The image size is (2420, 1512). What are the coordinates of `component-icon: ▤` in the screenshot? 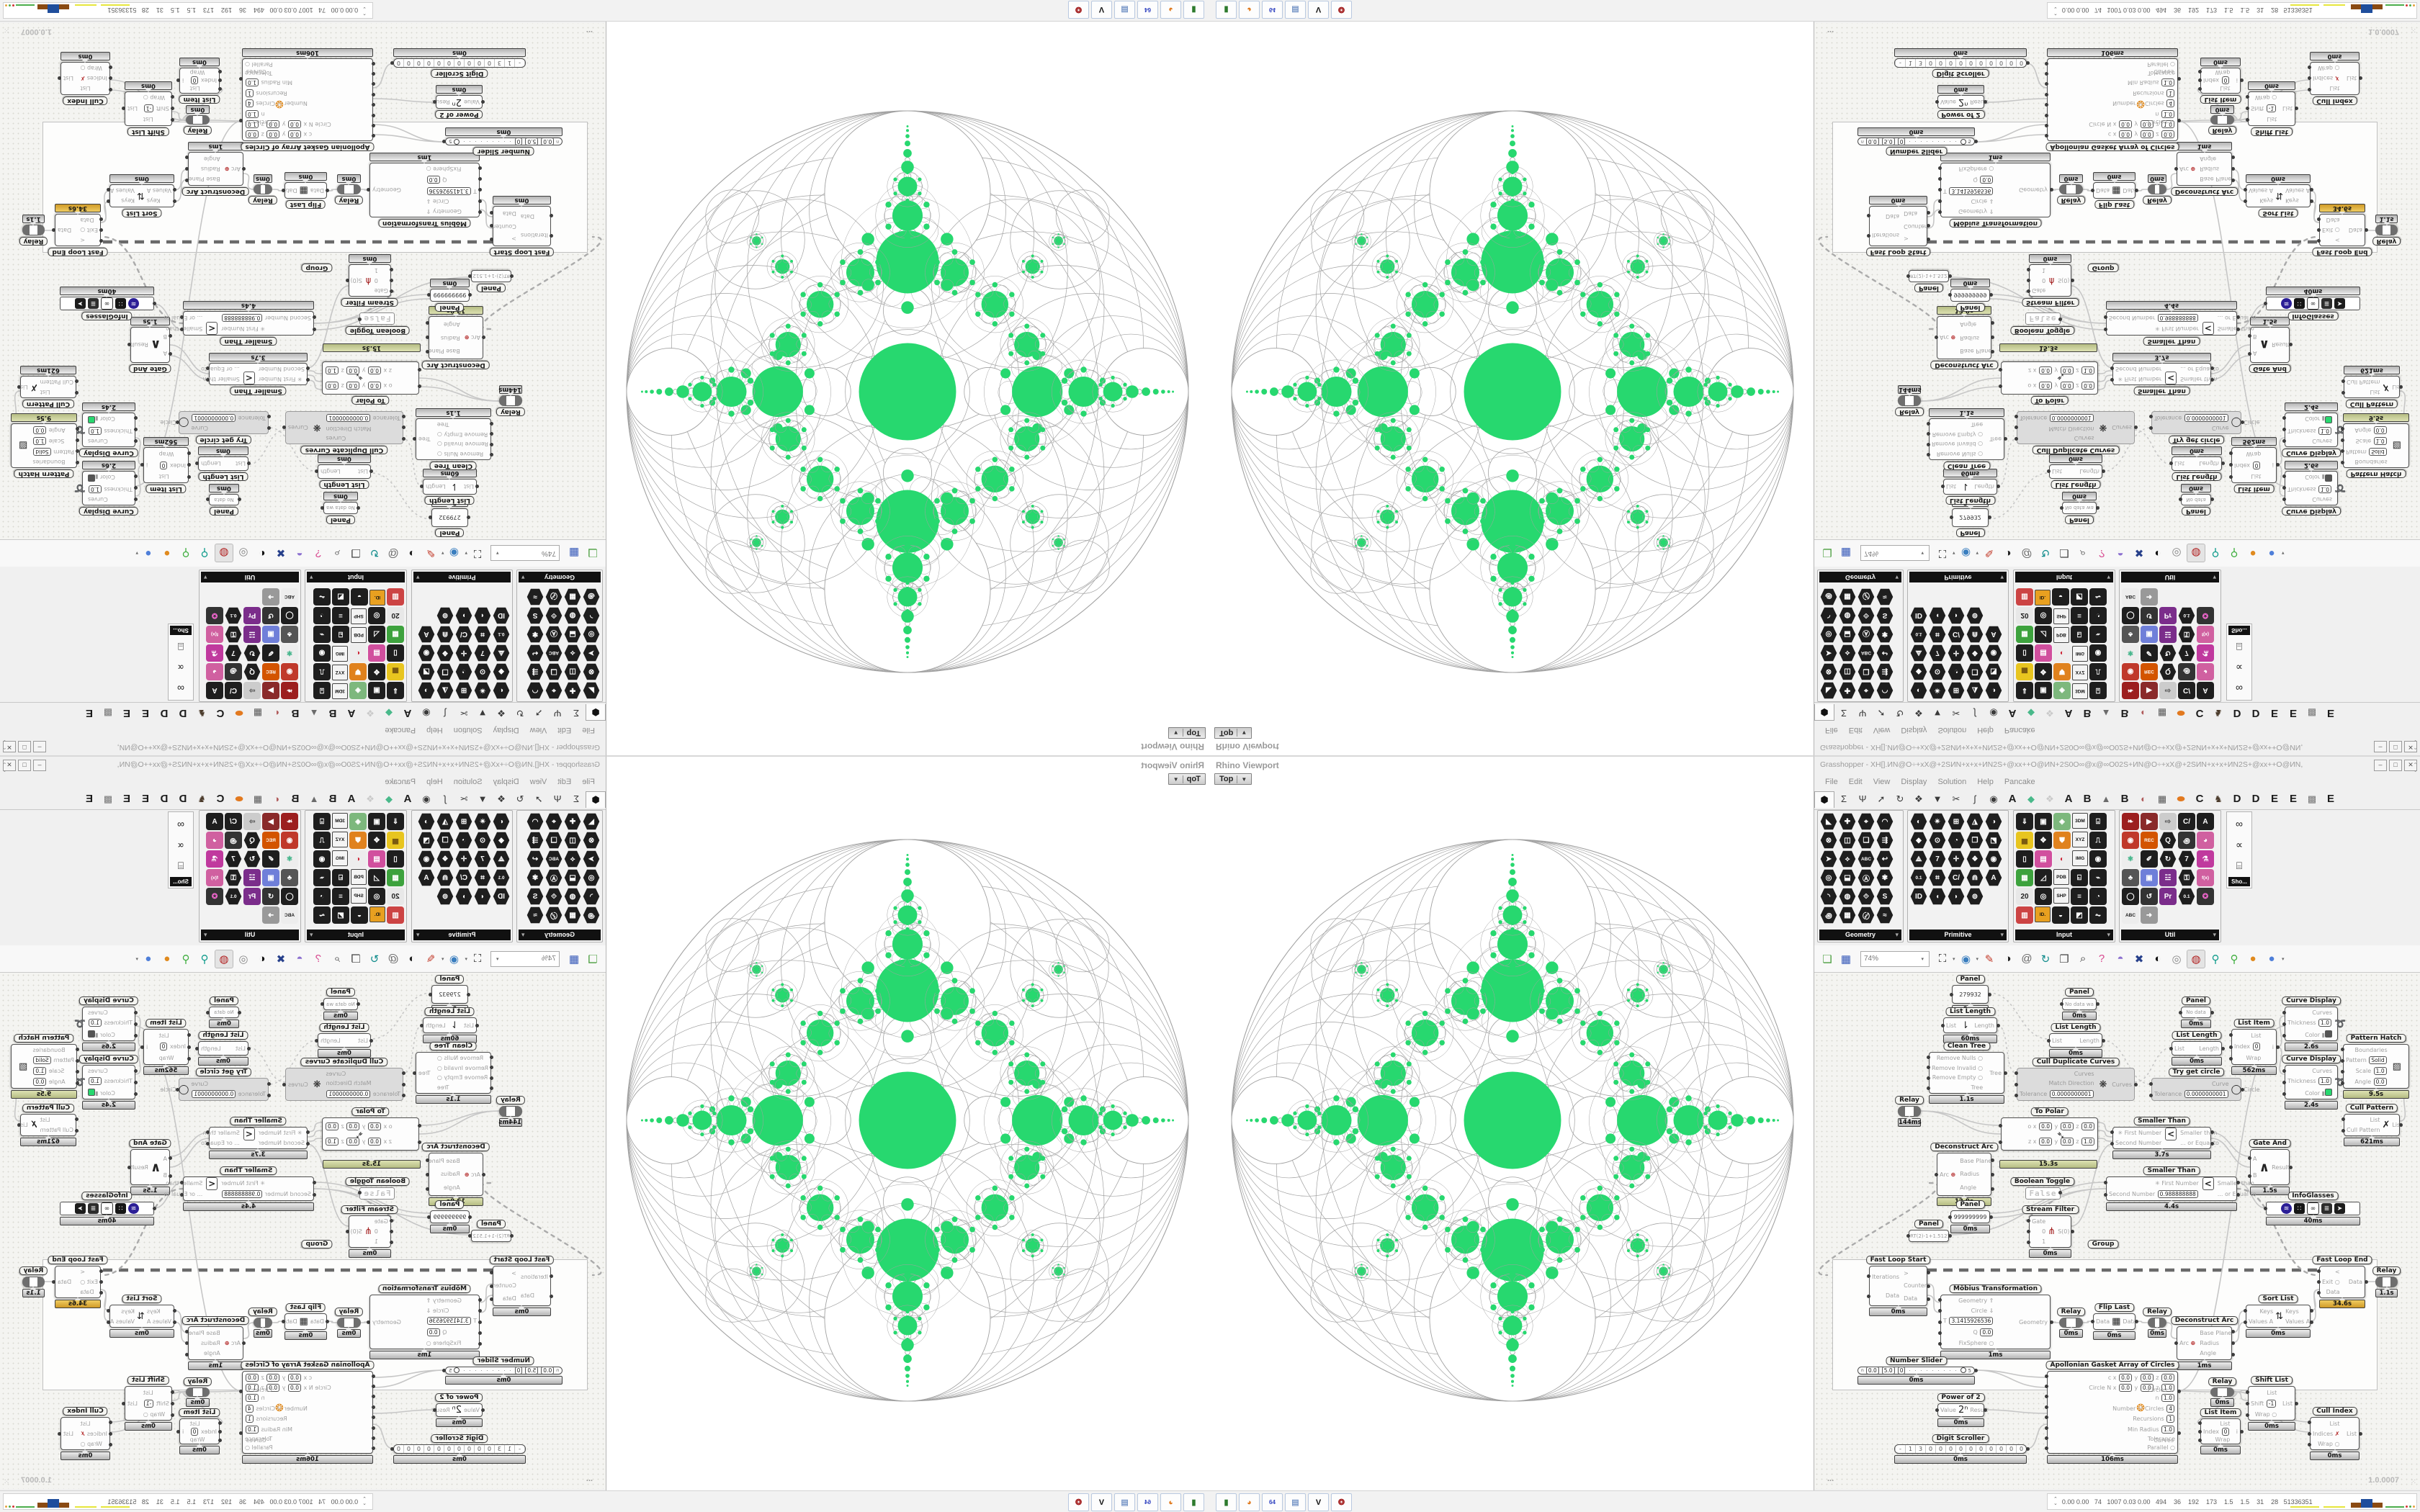 It's located at (2043, 653).